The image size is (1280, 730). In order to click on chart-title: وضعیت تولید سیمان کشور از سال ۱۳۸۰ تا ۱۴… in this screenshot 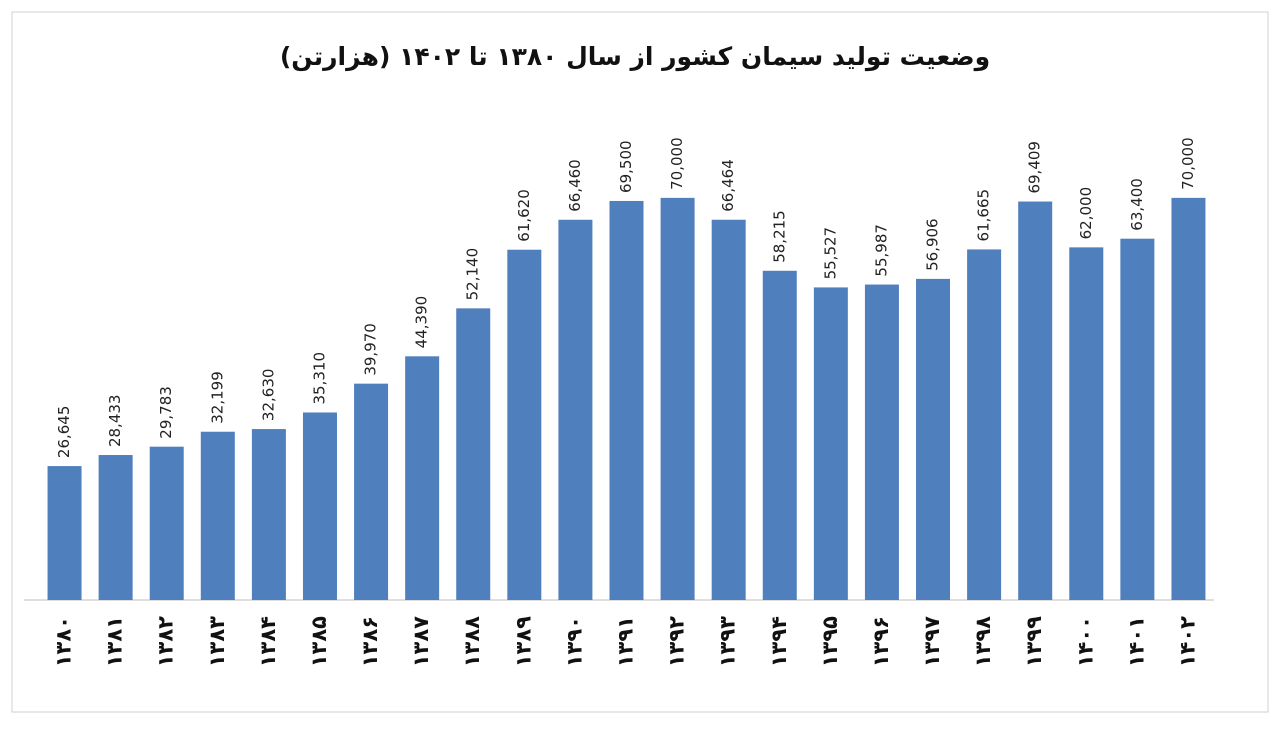, I will do `click(635, 57)`.